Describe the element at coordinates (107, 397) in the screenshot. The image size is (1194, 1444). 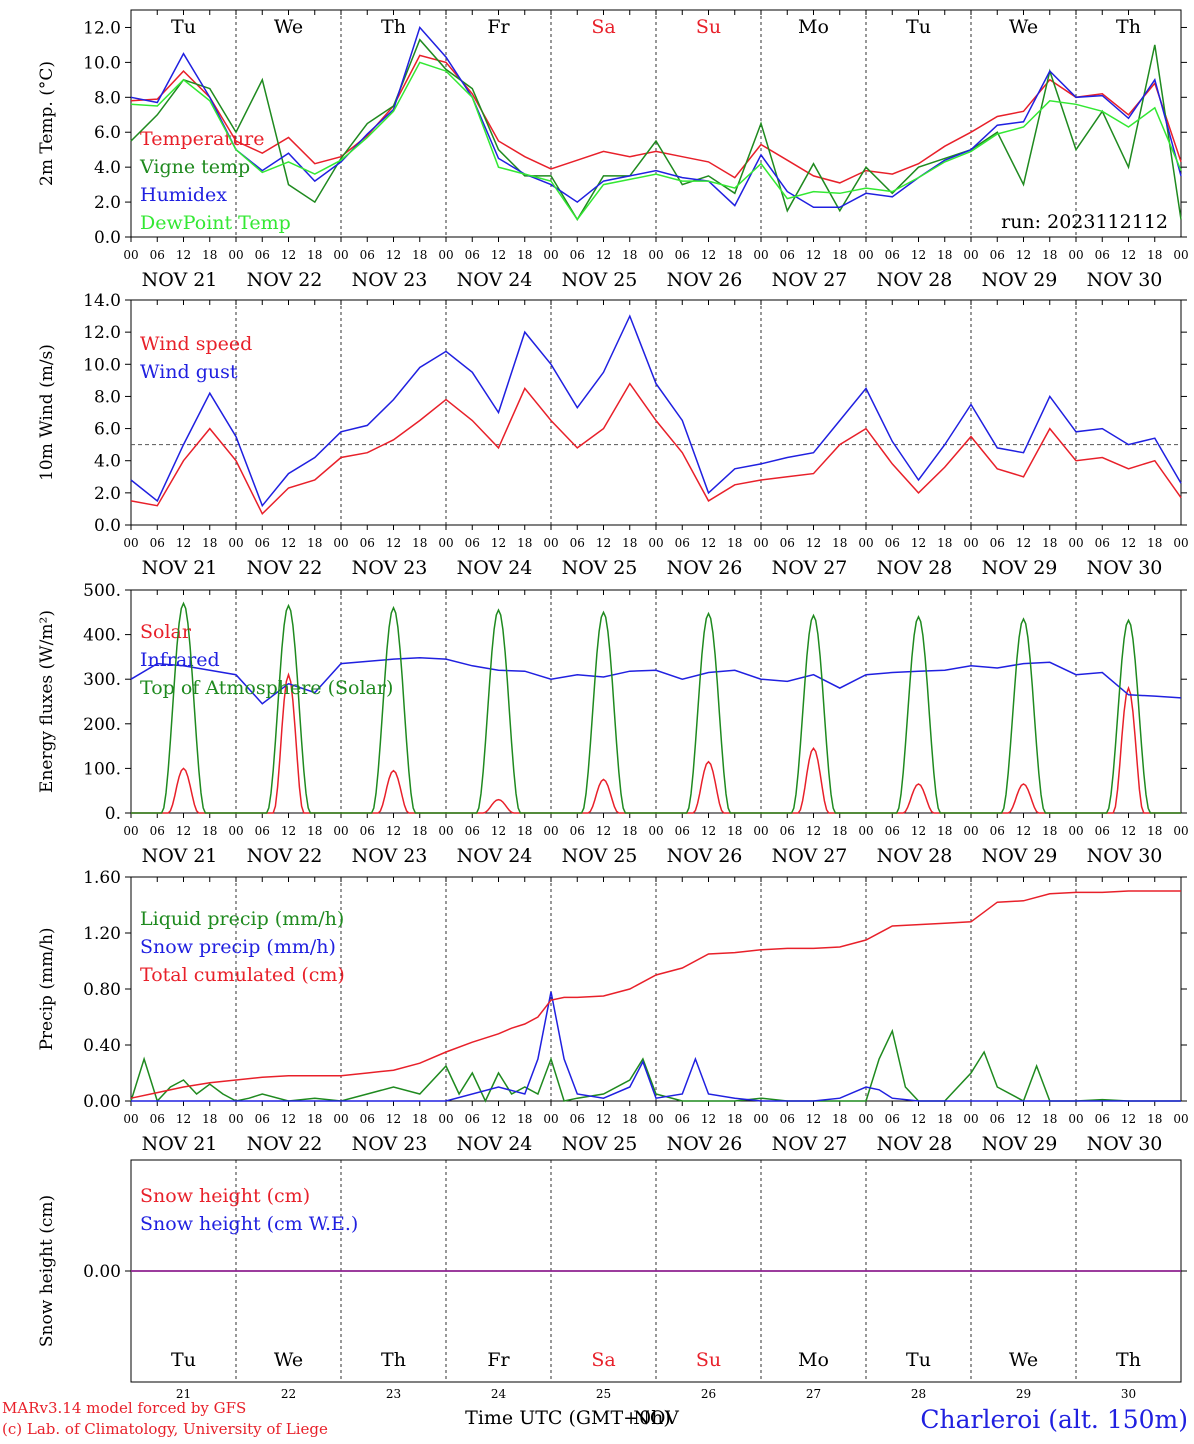
I see `y-tick-label: 8.0` at that location.